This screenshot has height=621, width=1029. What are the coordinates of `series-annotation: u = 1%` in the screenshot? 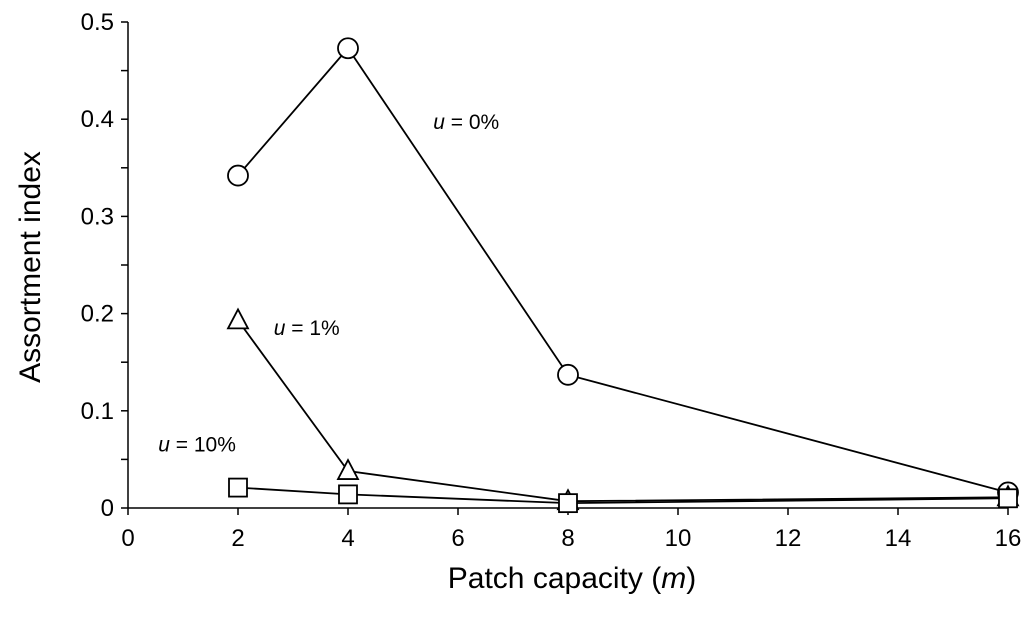 It's located at (307, 328).